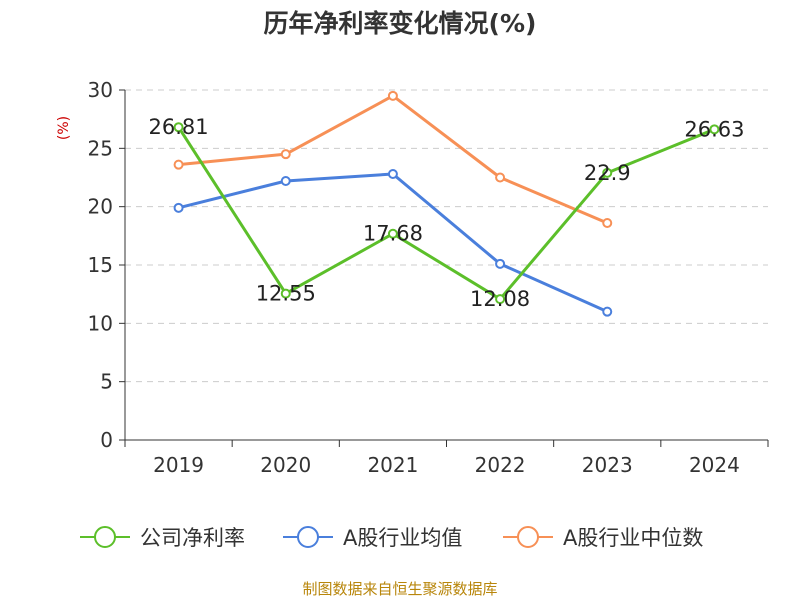 This screenshot has width=800, height=600. I want to click on legend-item-industry-mean: A股行业均值, so click(372, 538).